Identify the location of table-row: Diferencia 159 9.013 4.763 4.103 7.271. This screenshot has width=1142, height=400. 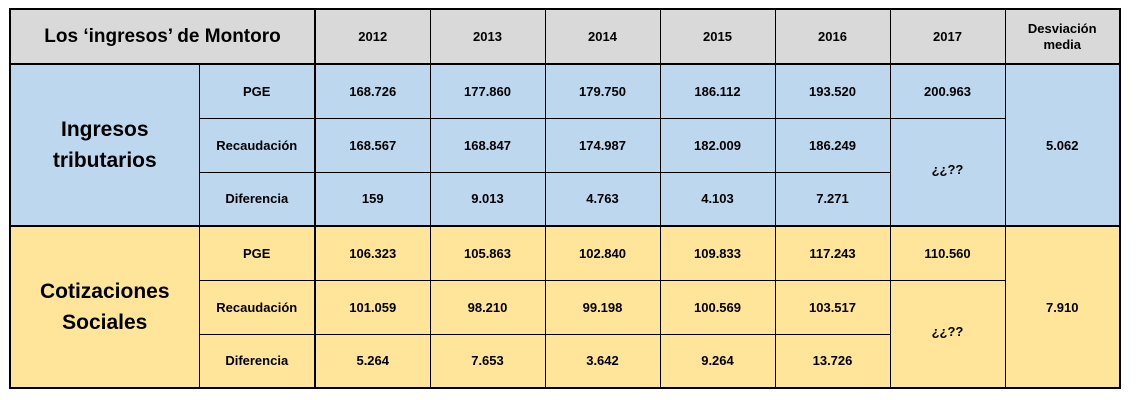
(565, 199).